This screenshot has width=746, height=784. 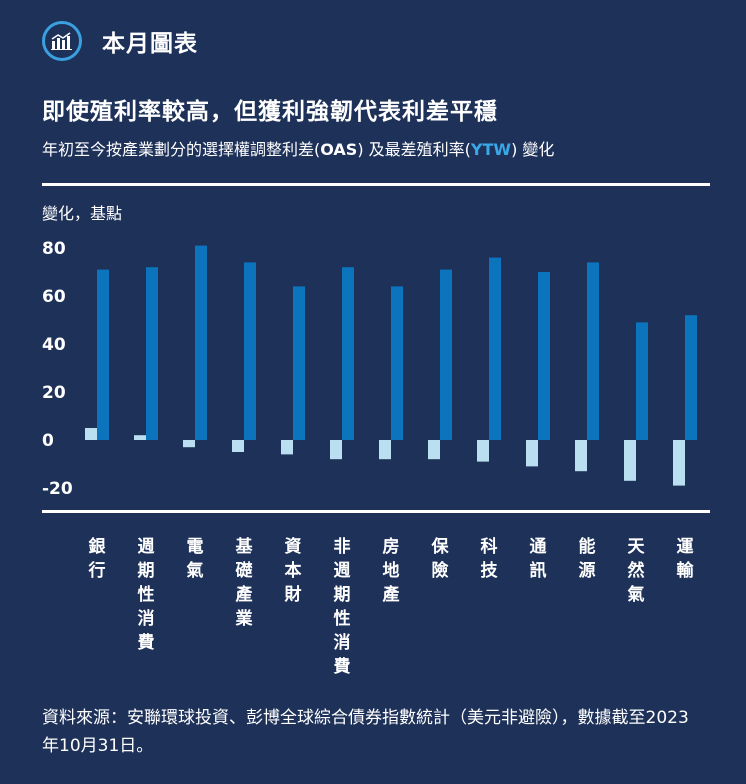 What do you see at coordinates (587, 558) in the screenshot?
I see `category-label: 能源` at bounding box center [587, 558].